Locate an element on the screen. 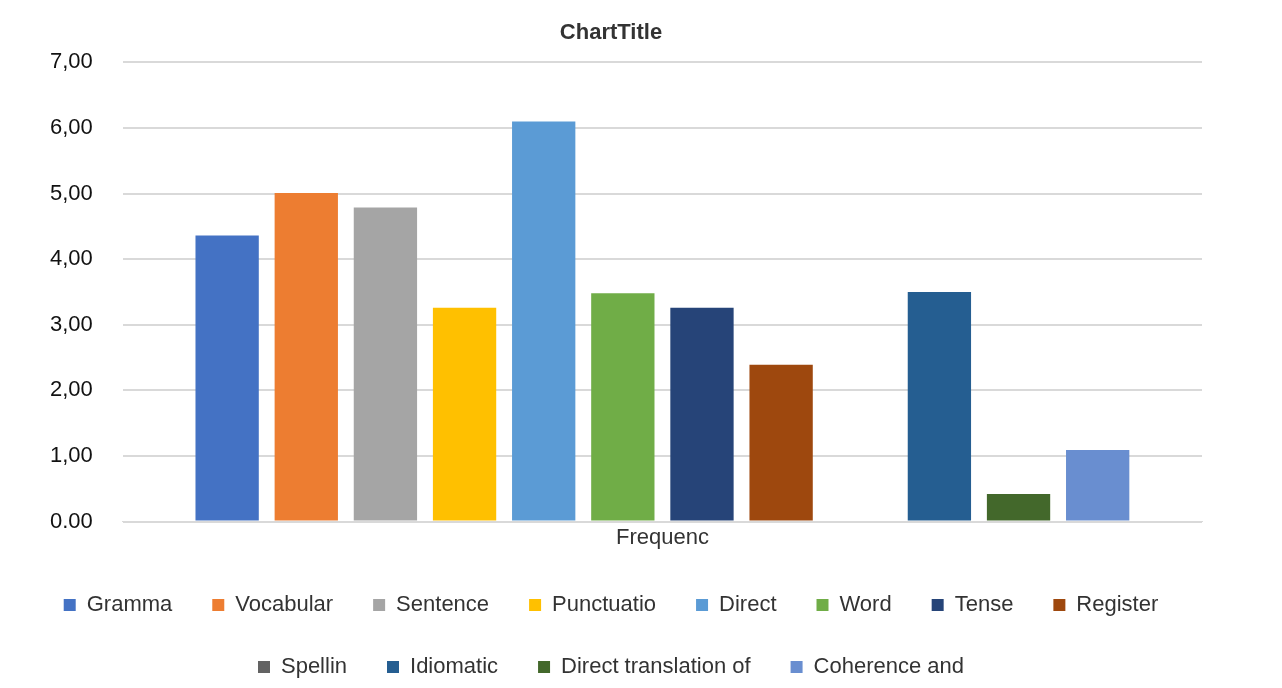 This screenshot has height=688, width=1282. legend-label: Coherence and is located at coordinates (889, 666).